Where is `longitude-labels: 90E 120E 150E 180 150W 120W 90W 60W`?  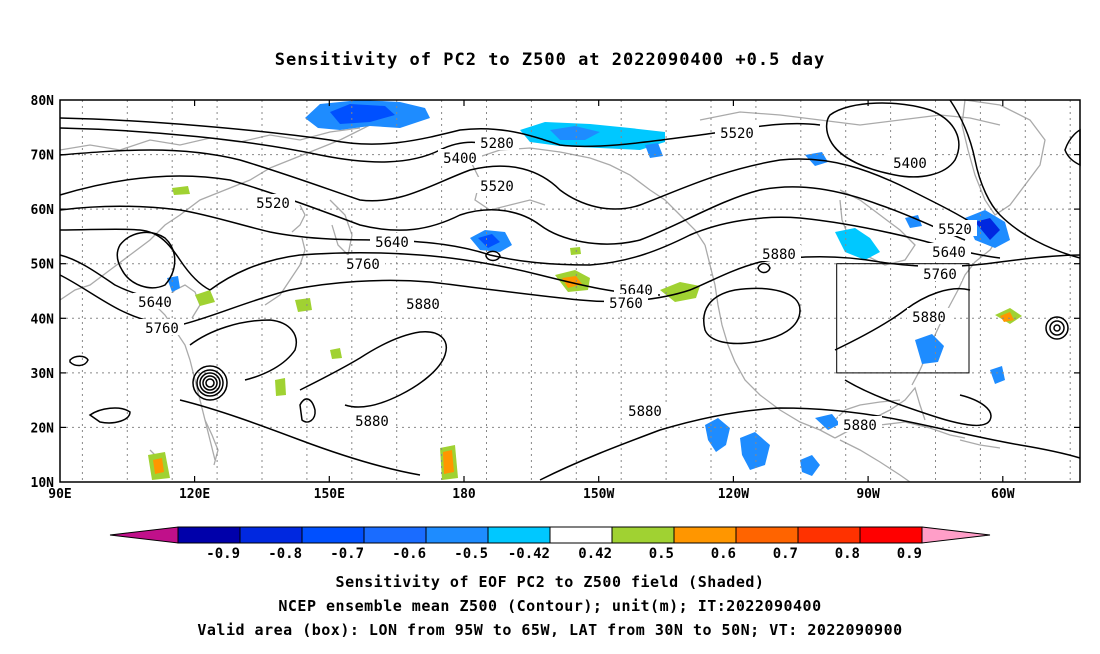 longitude-labels: 90E 120E 150E 180 150W 120W 90W 60W is located at coordinates (531, 494).